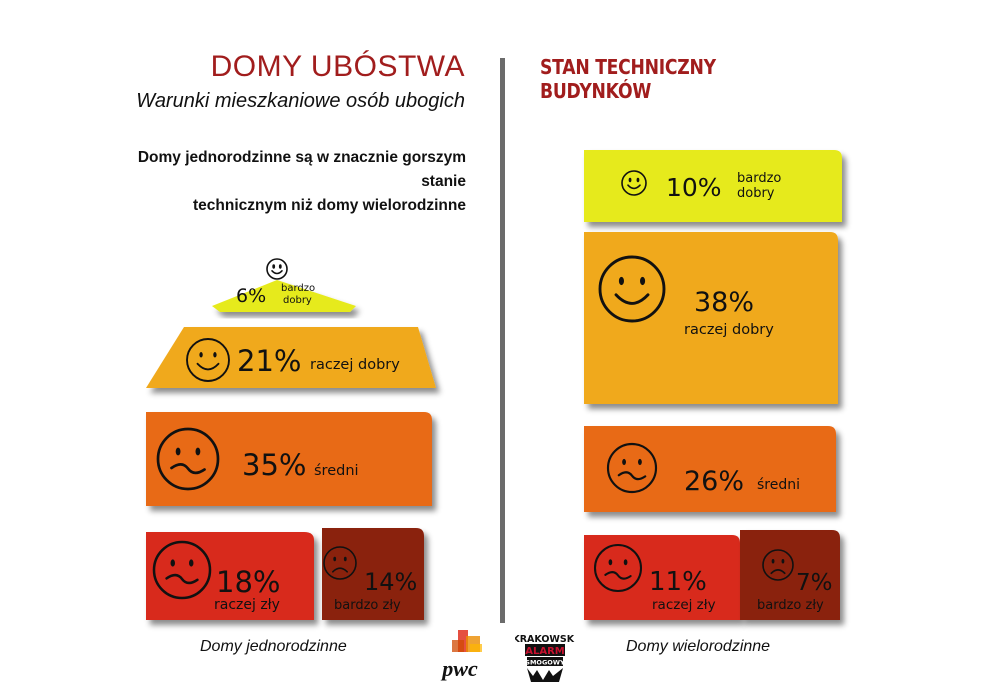  I want to click on block-single-bardzo-dobry, so click(284, 296).